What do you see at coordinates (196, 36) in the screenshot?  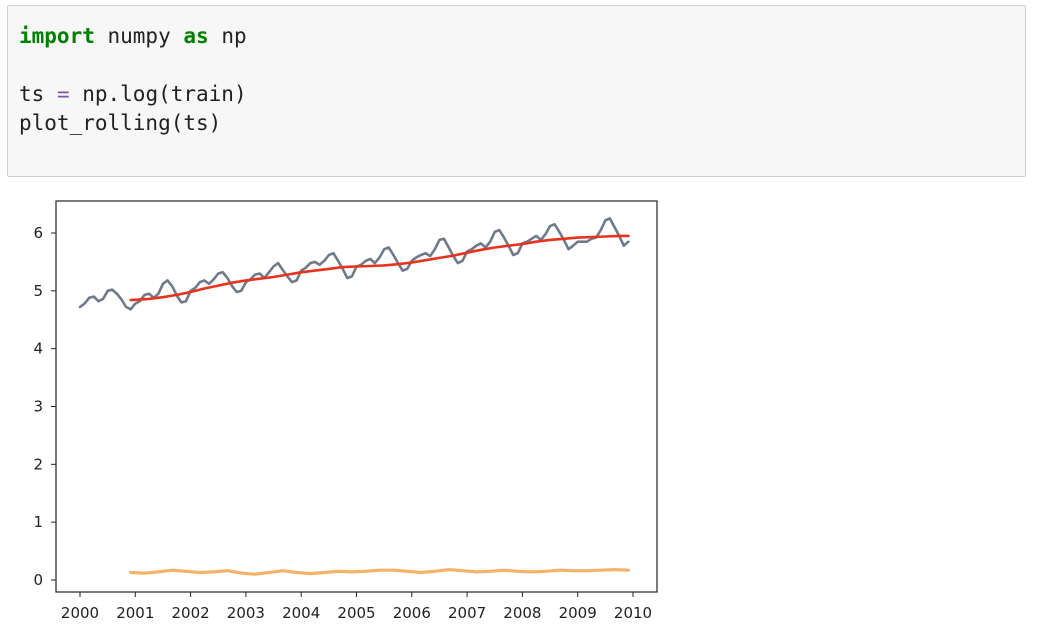 I see `keyword-as: as` at bounding box center [196, 36].